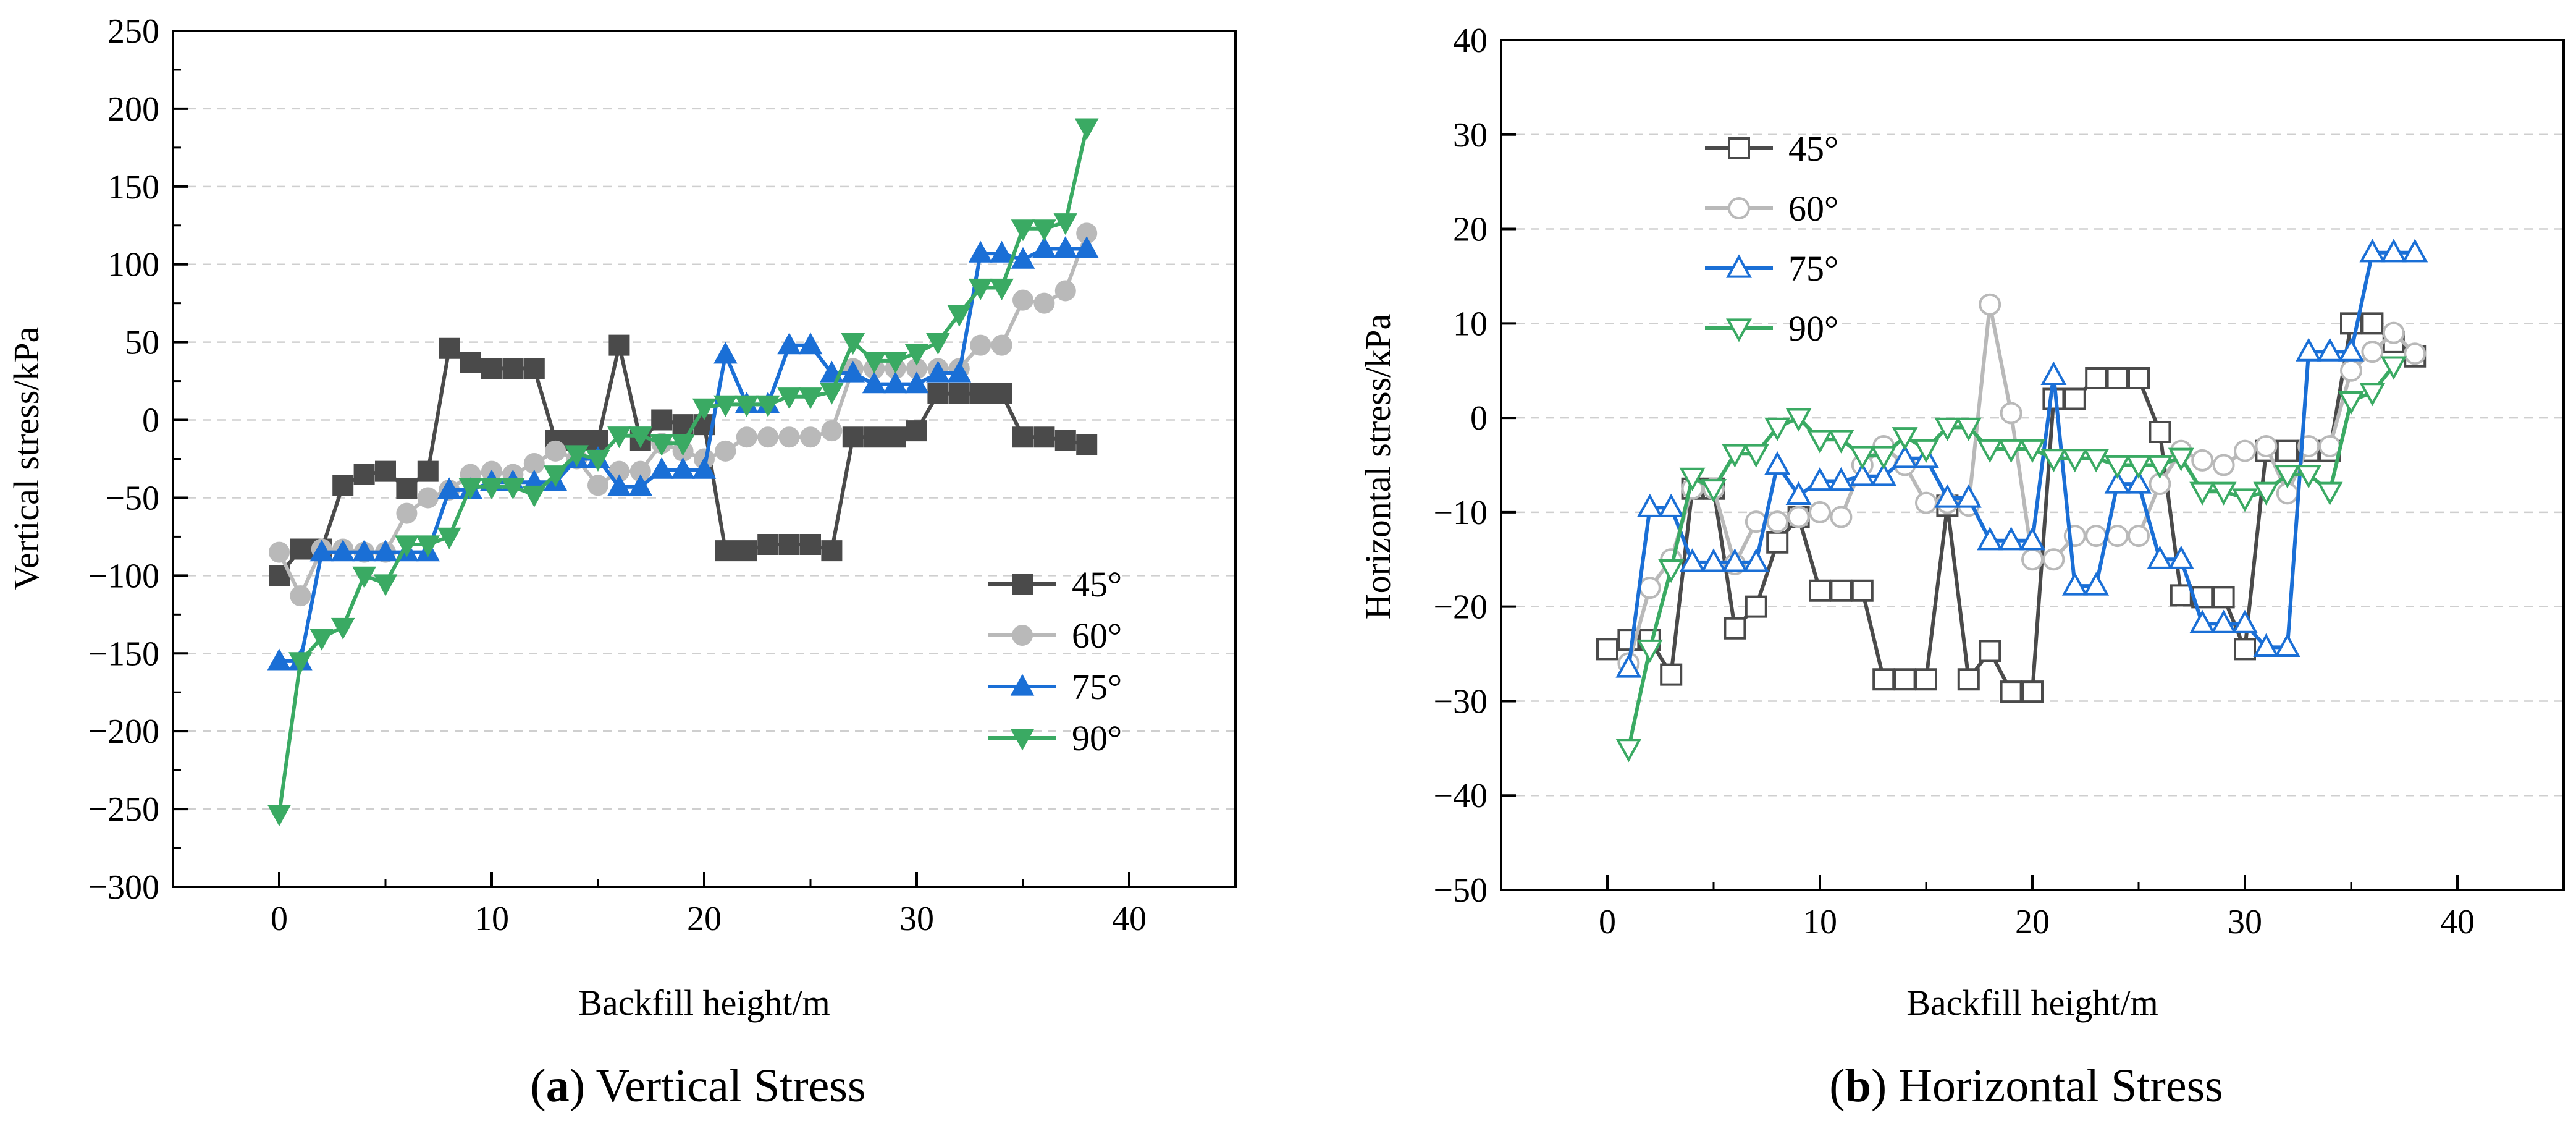 This screenshot has width=2576, height=1126. Describe the element at coordinates (1607, 922) in the screenshot. I see `x-tick-label: 0` at that location.